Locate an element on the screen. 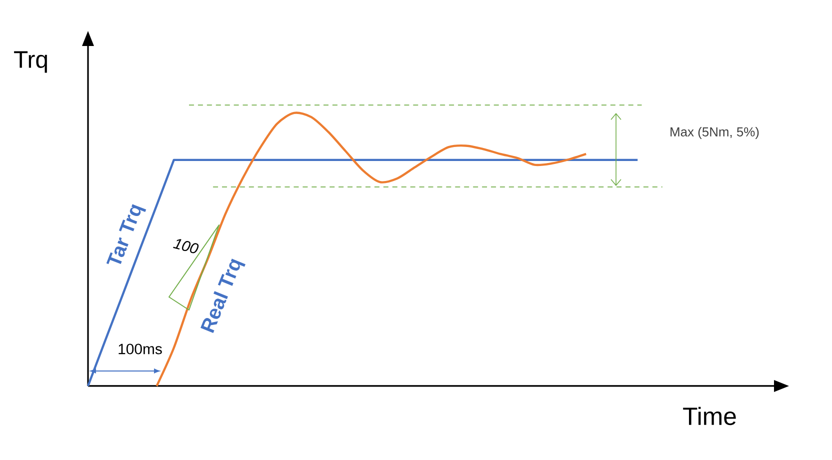 Image resolution: width=832 pixels, height=460 pixels. annotation: 100 is located at coordinates (186, 246).